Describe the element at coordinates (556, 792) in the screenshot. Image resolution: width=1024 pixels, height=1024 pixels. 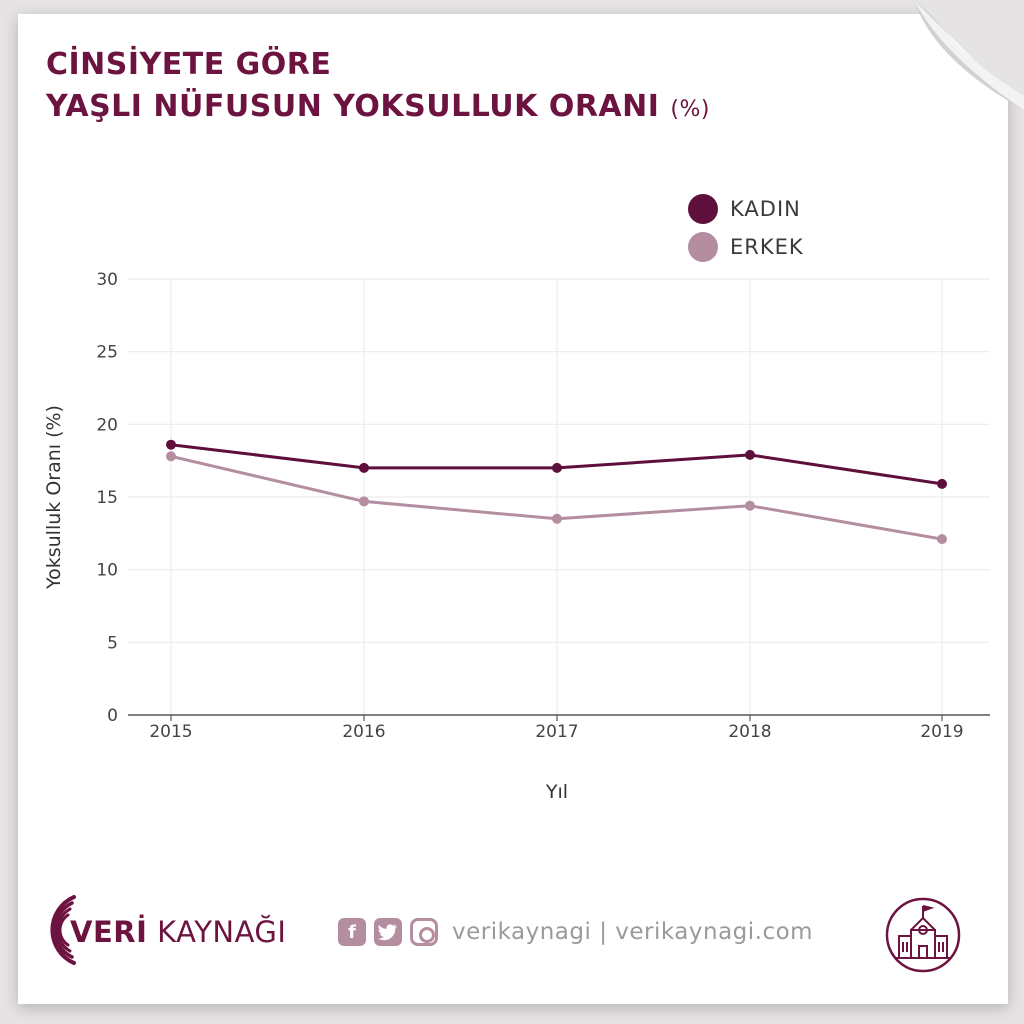
I see `x-axis-title: Yıl` at that location.